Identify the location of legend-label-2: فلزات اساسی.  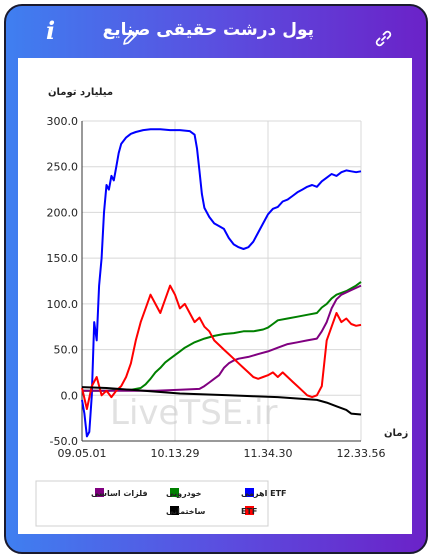
(119, 493).